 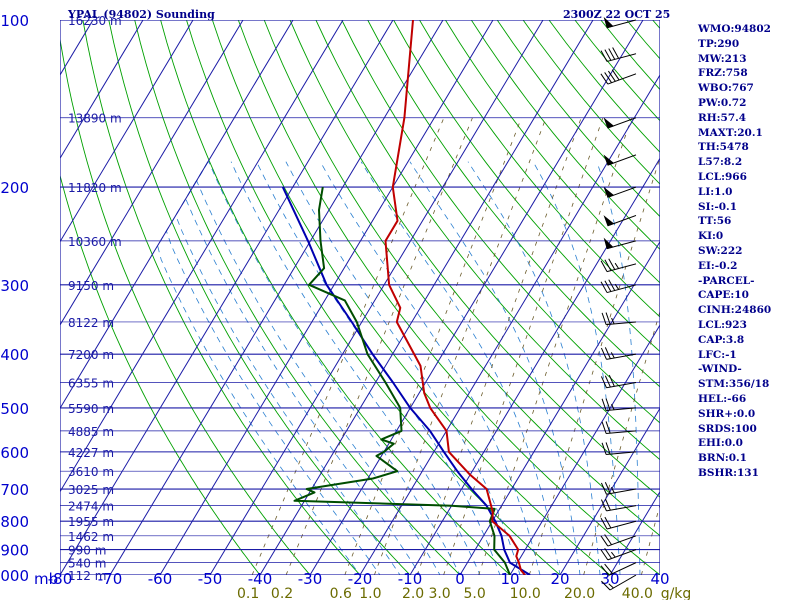 I want to click on dry-adiabat-line, so click(x=552, y=152).